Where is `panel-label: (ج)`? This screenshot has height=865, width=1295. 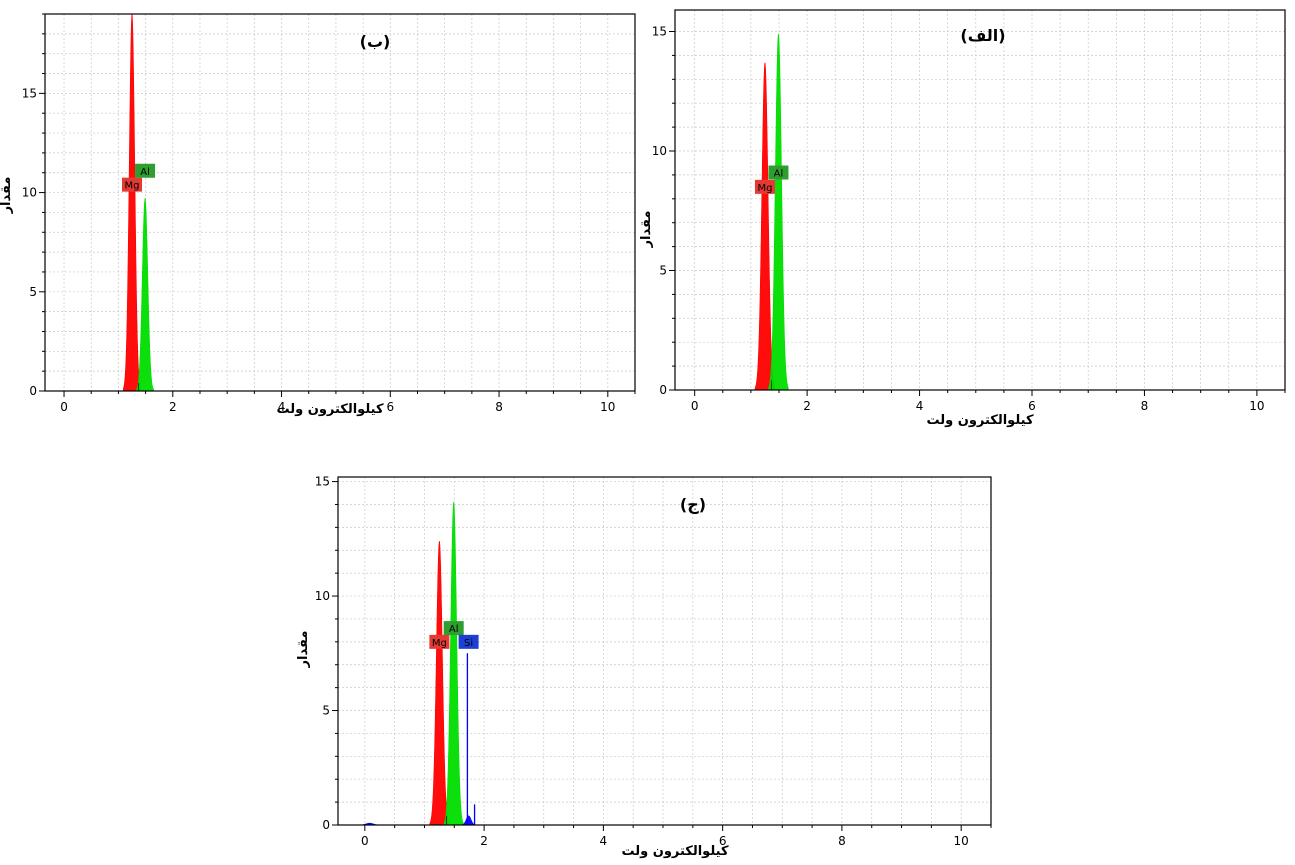
panel-label: (ج) is located at coordinates (693, 504).